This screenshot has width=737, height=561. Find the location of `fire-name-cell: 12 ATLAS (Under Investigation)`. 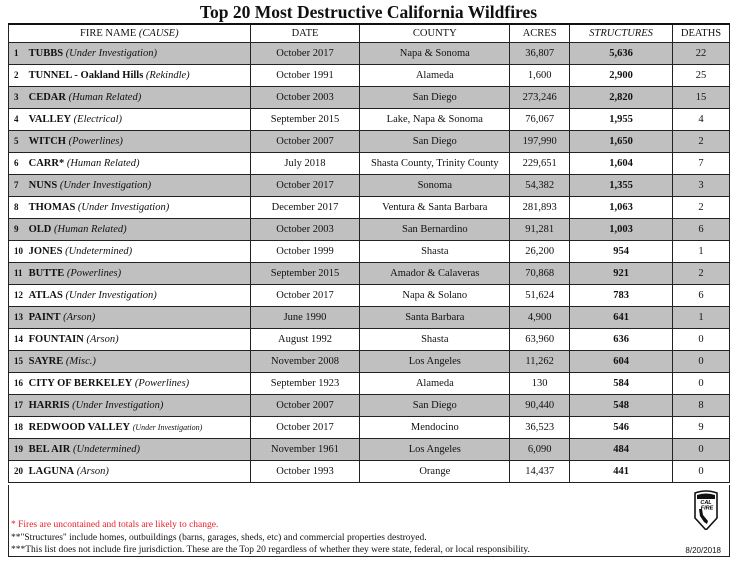

fire-name-cell: 12 ATLAS (Under Investigation) is located at coordinates (129, 295).